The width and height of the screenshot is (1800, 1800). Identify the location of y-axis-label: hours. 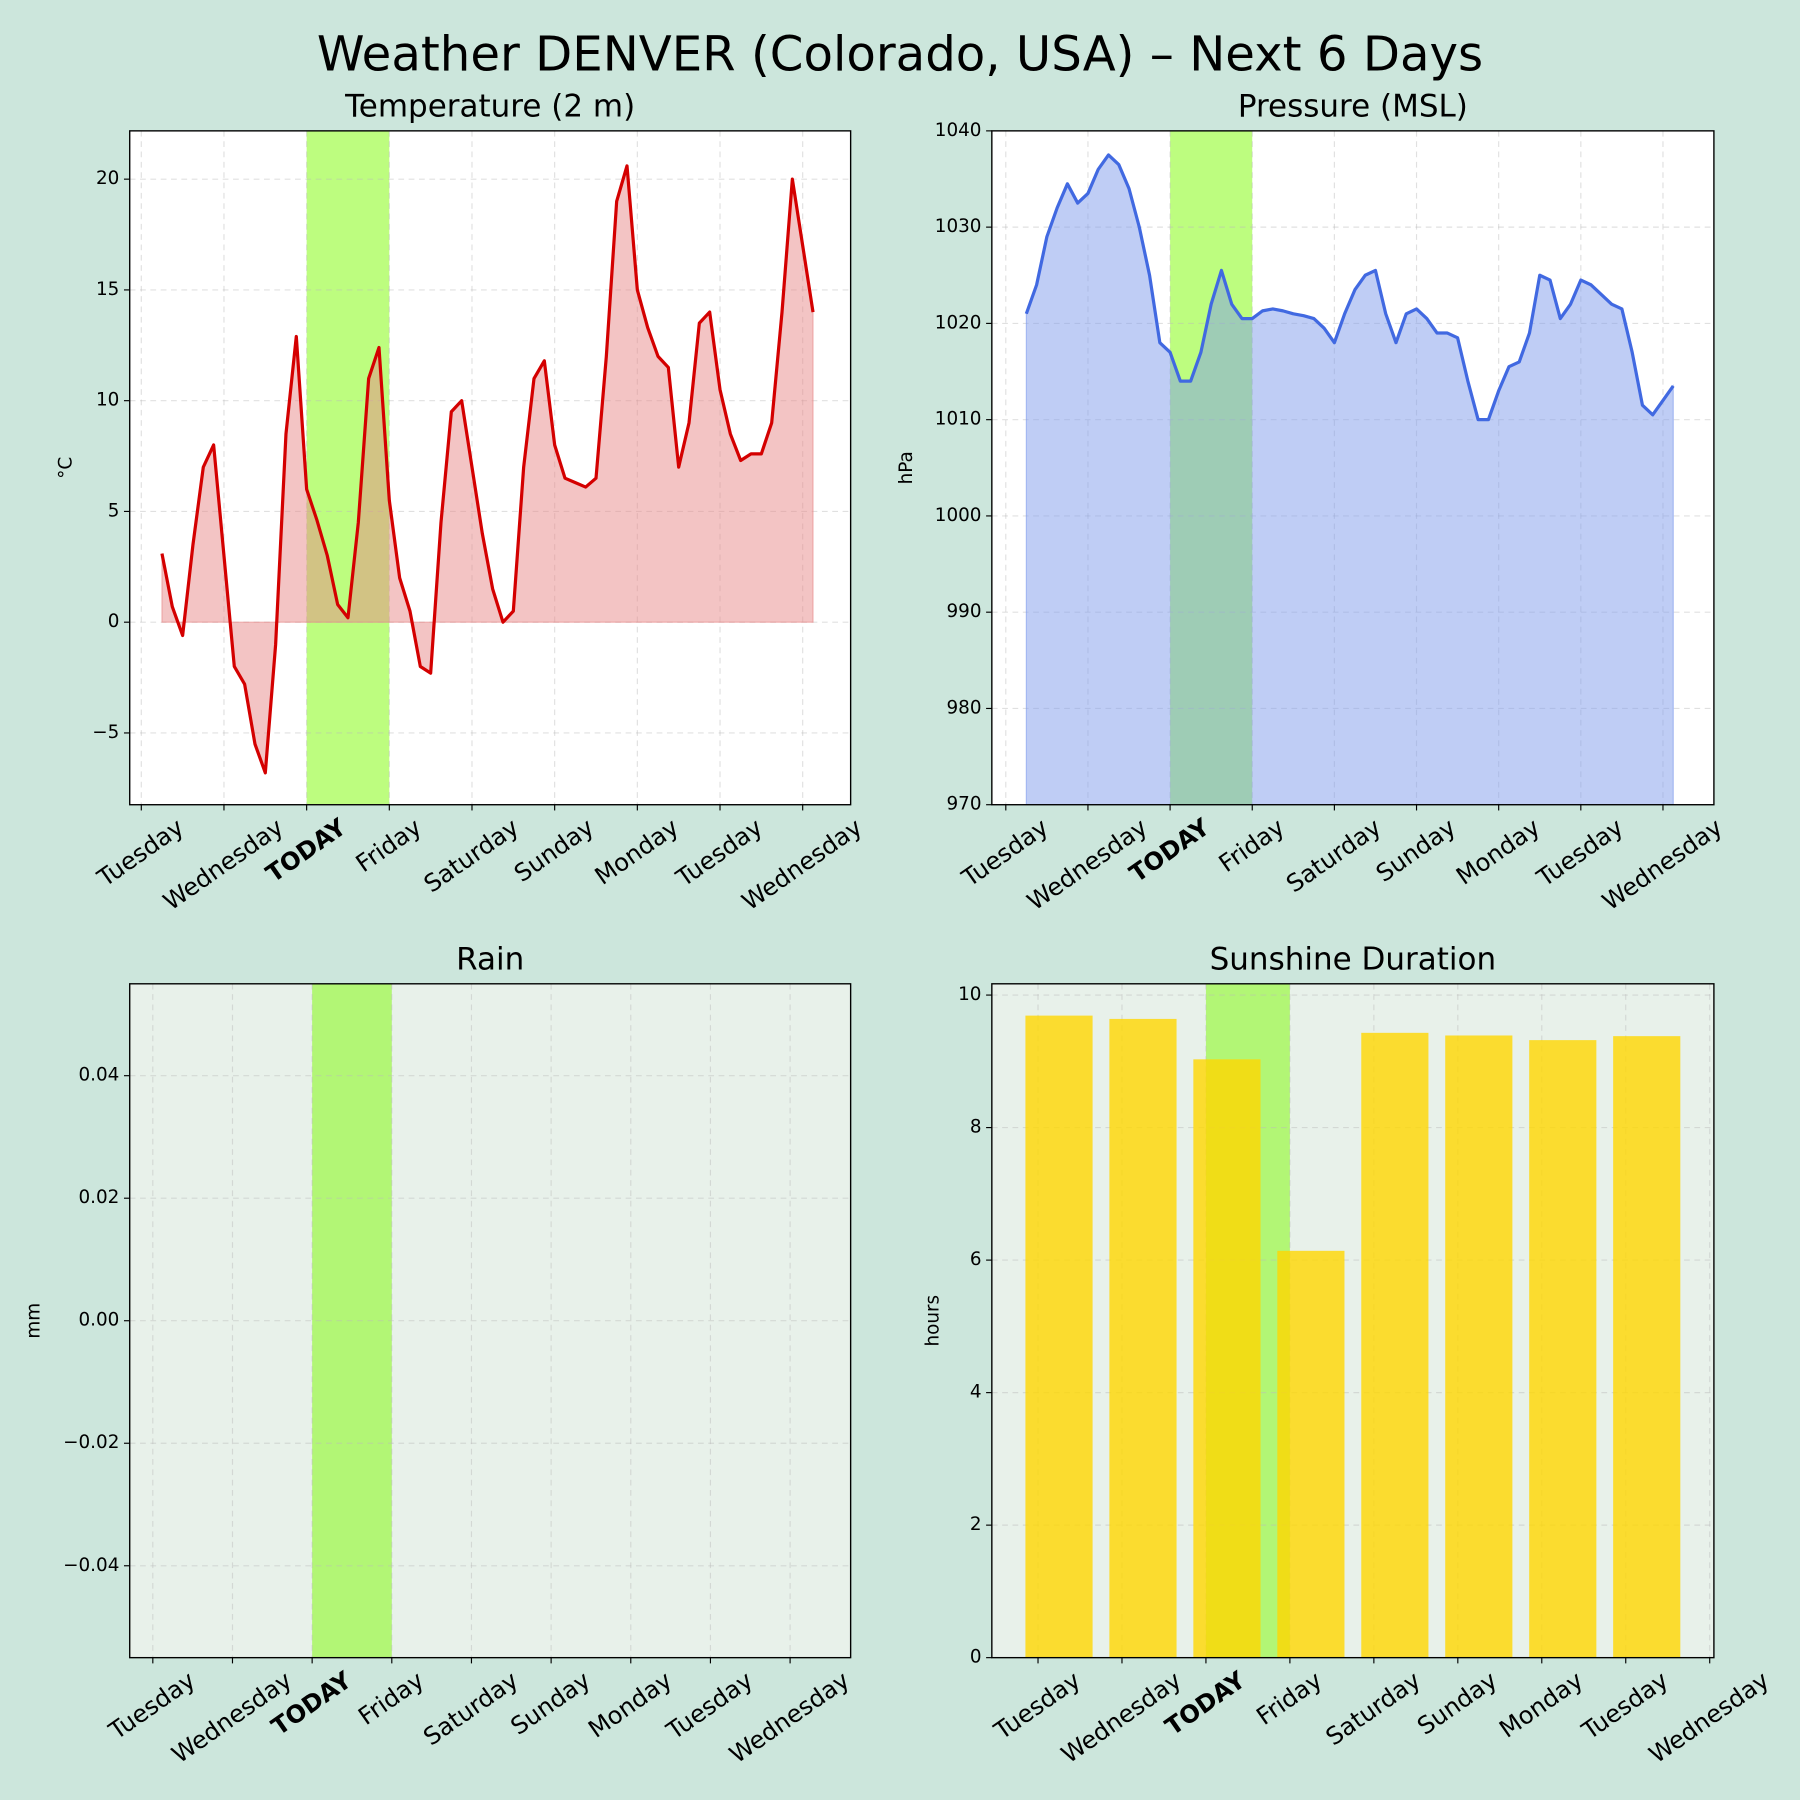
(932, 1321).